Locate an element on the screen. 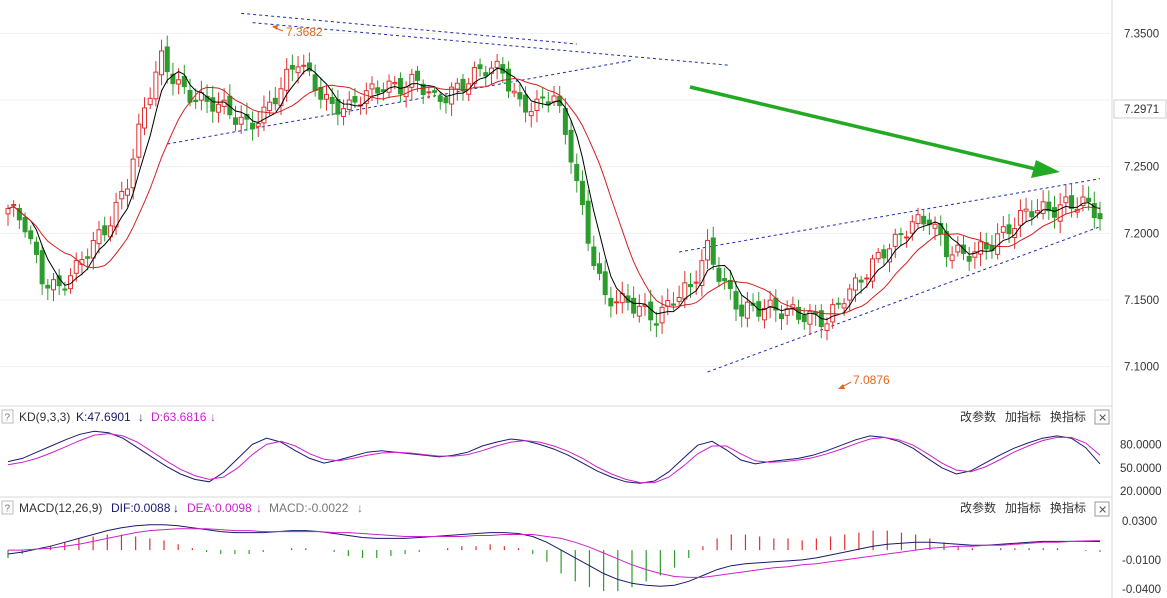 The image size is (1167, 598). macd-dif-arrow-icon: ↓ is located at coordinates (176, 508).